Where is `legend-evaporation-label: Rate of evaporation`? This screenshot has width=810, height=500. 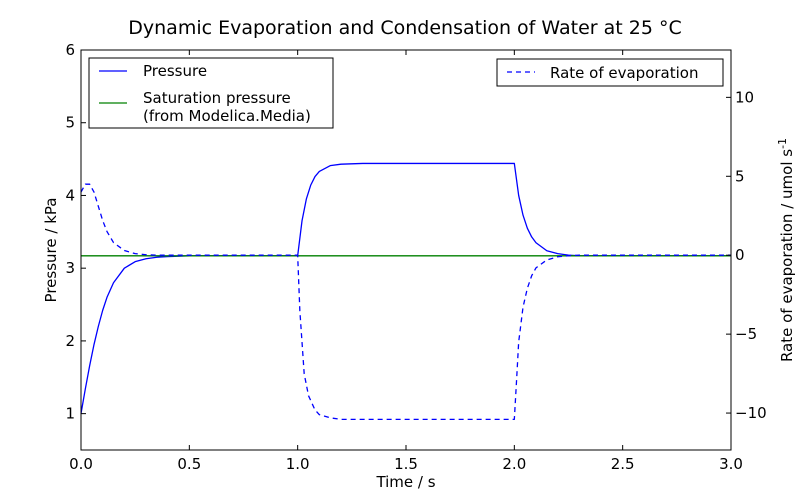 legend-evaporation-label: Rate of evaporation is located at coordinates (624, 73).